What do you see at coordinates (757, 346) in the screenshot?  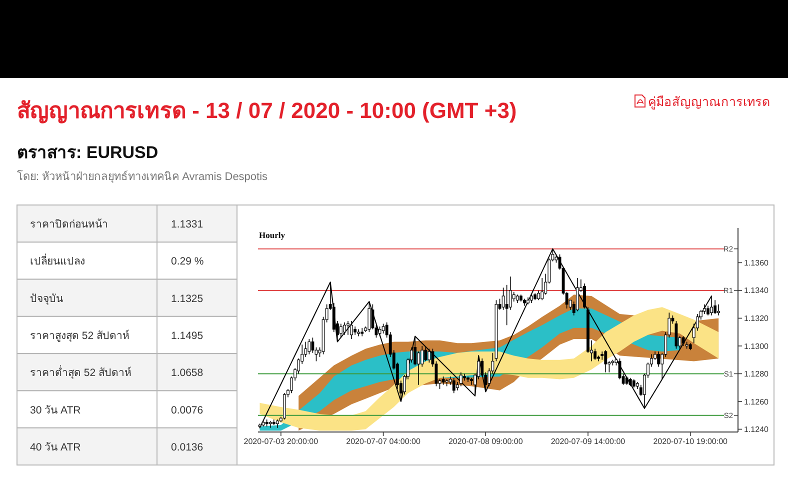 I see `y-tick-label: 1.1300` at bounding box center [757, 346].